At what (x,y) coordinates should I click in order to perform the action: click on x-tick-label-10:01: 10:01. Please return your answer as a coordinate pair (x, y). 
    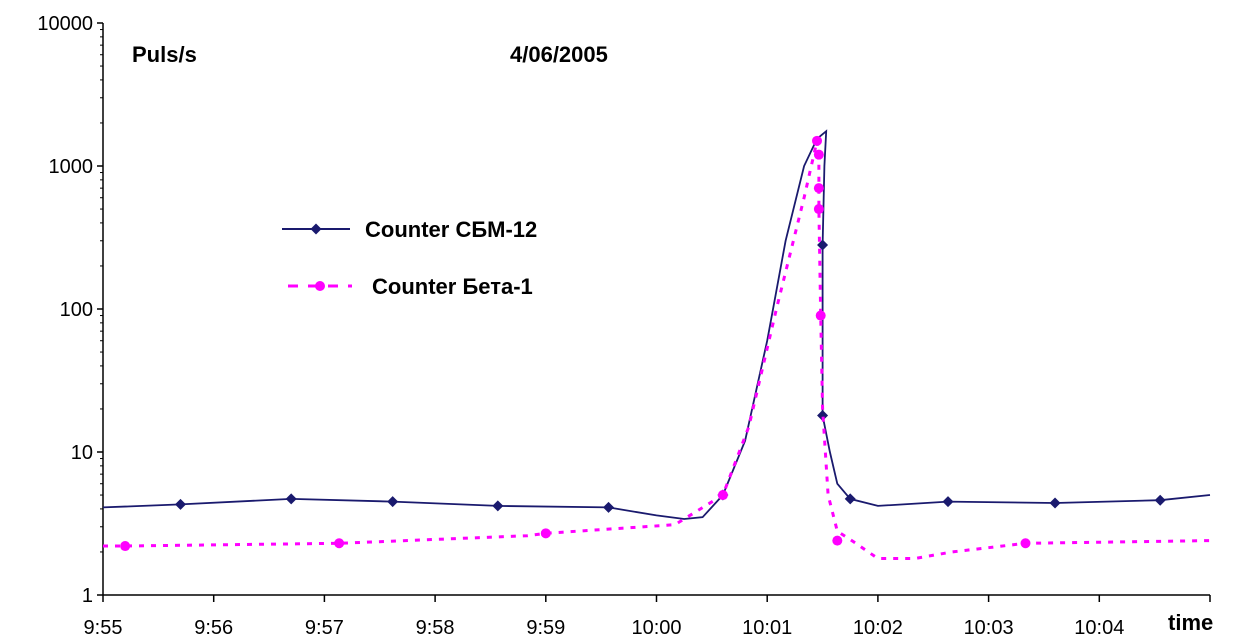
    Looking at the image, I should click on (767, 627).